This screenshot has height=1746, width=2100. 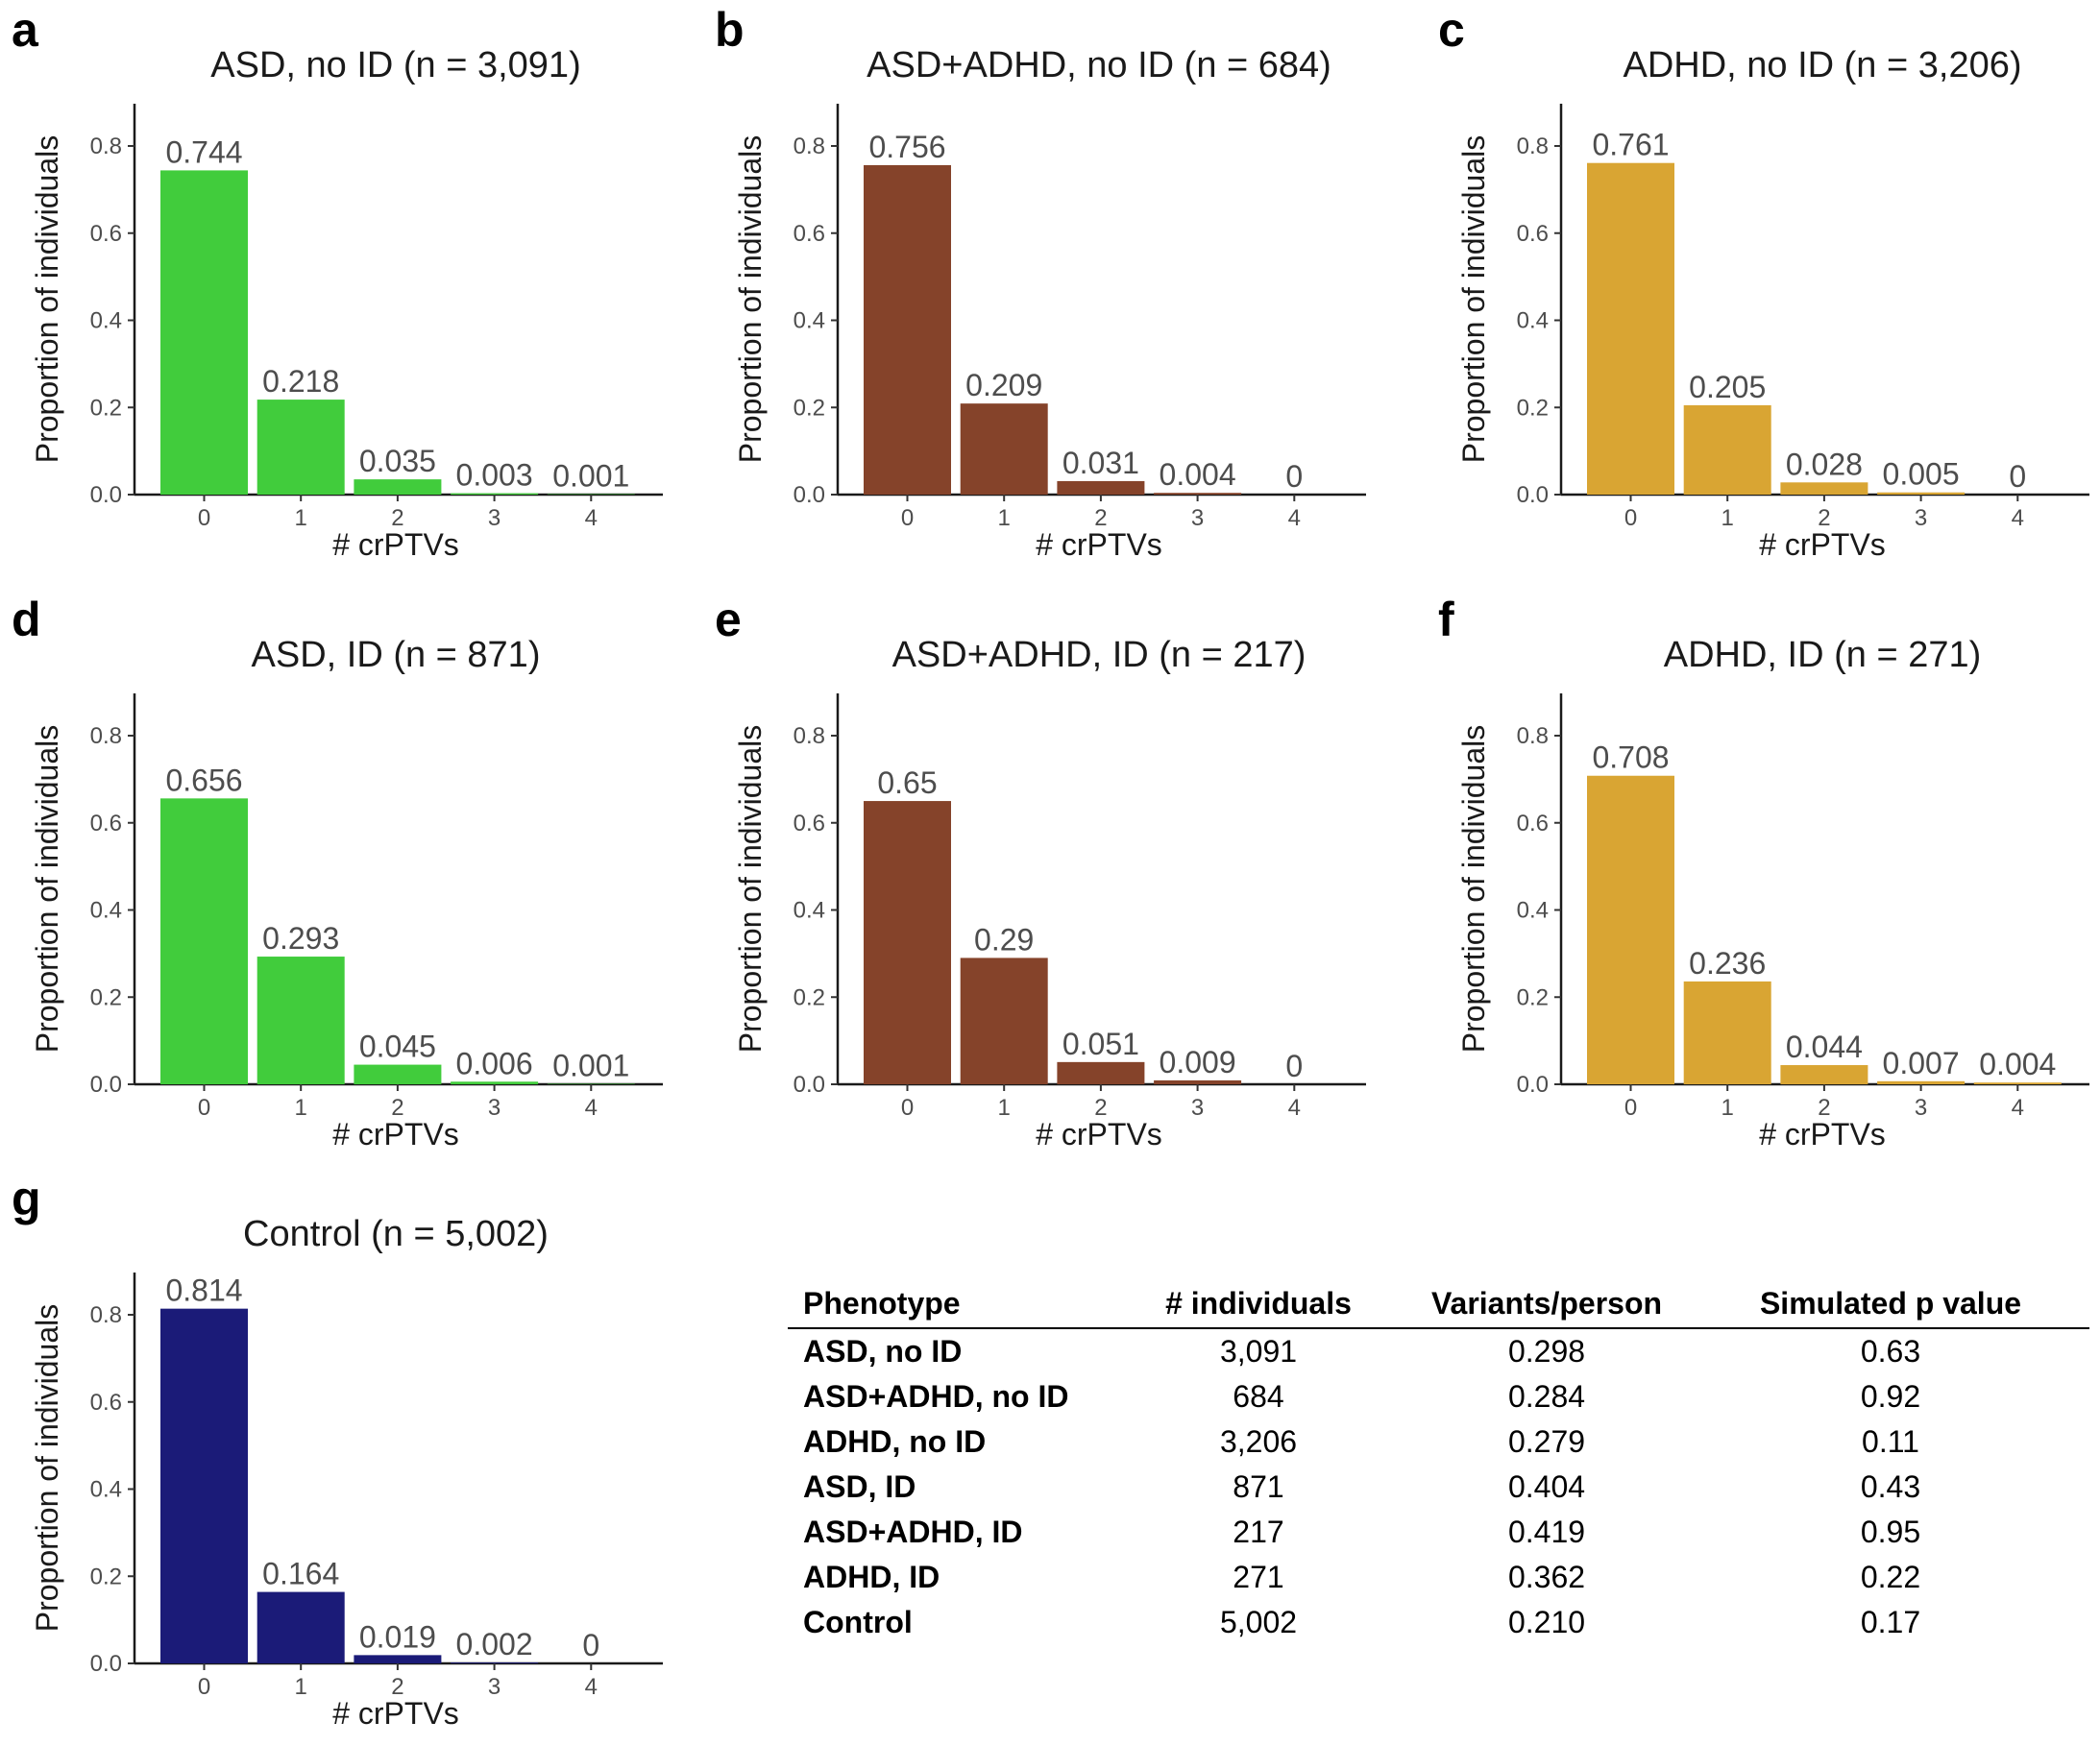 I want to click on data-label-d-3: 0.006, so click(x=494, y=1063).